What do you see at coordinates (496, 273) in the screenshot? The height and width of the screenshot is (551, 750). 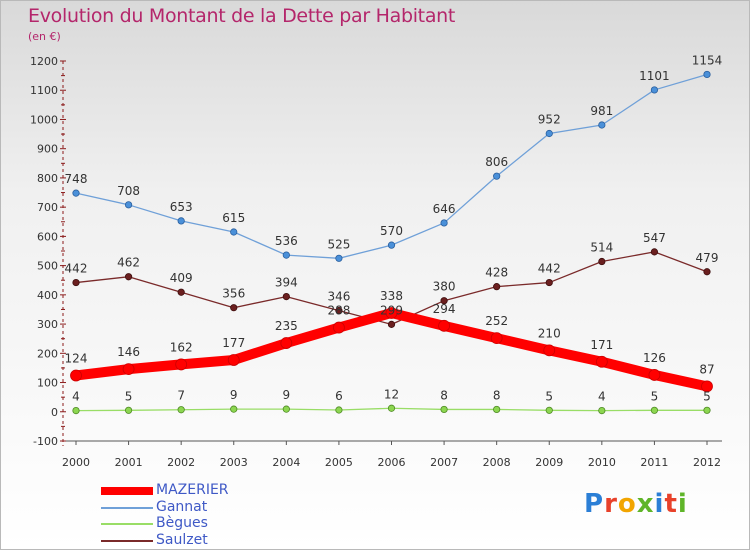 I see `data-label: 428` at bounding box center [496, 273].